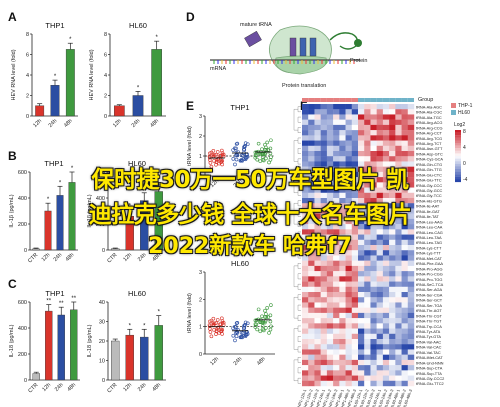  I want to click on legend-title: Group, so click(425, 100).